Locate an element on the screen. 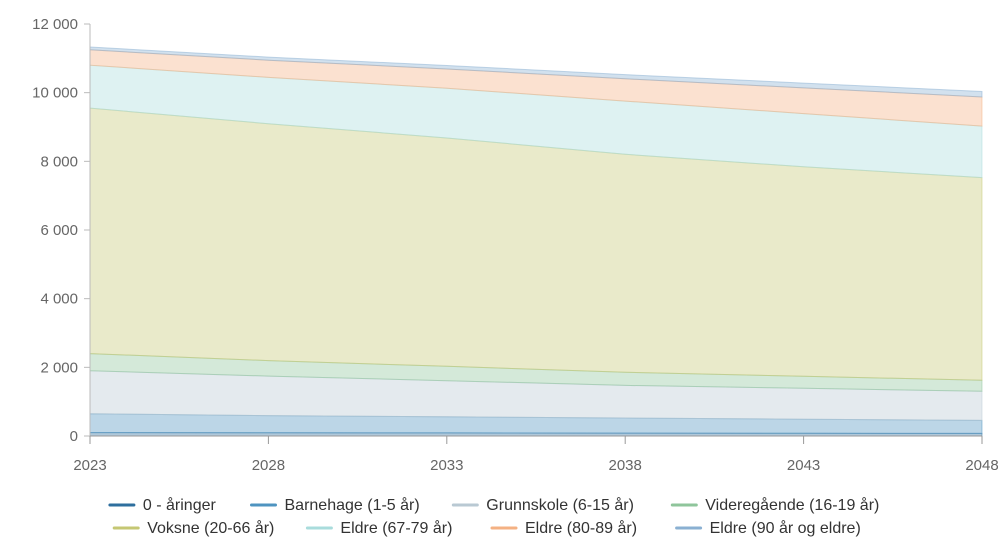 The height and width of the screenshot is (548, 1007). legend-item-6: Eldre (67-79 år) is located at coordinates (378, 528).